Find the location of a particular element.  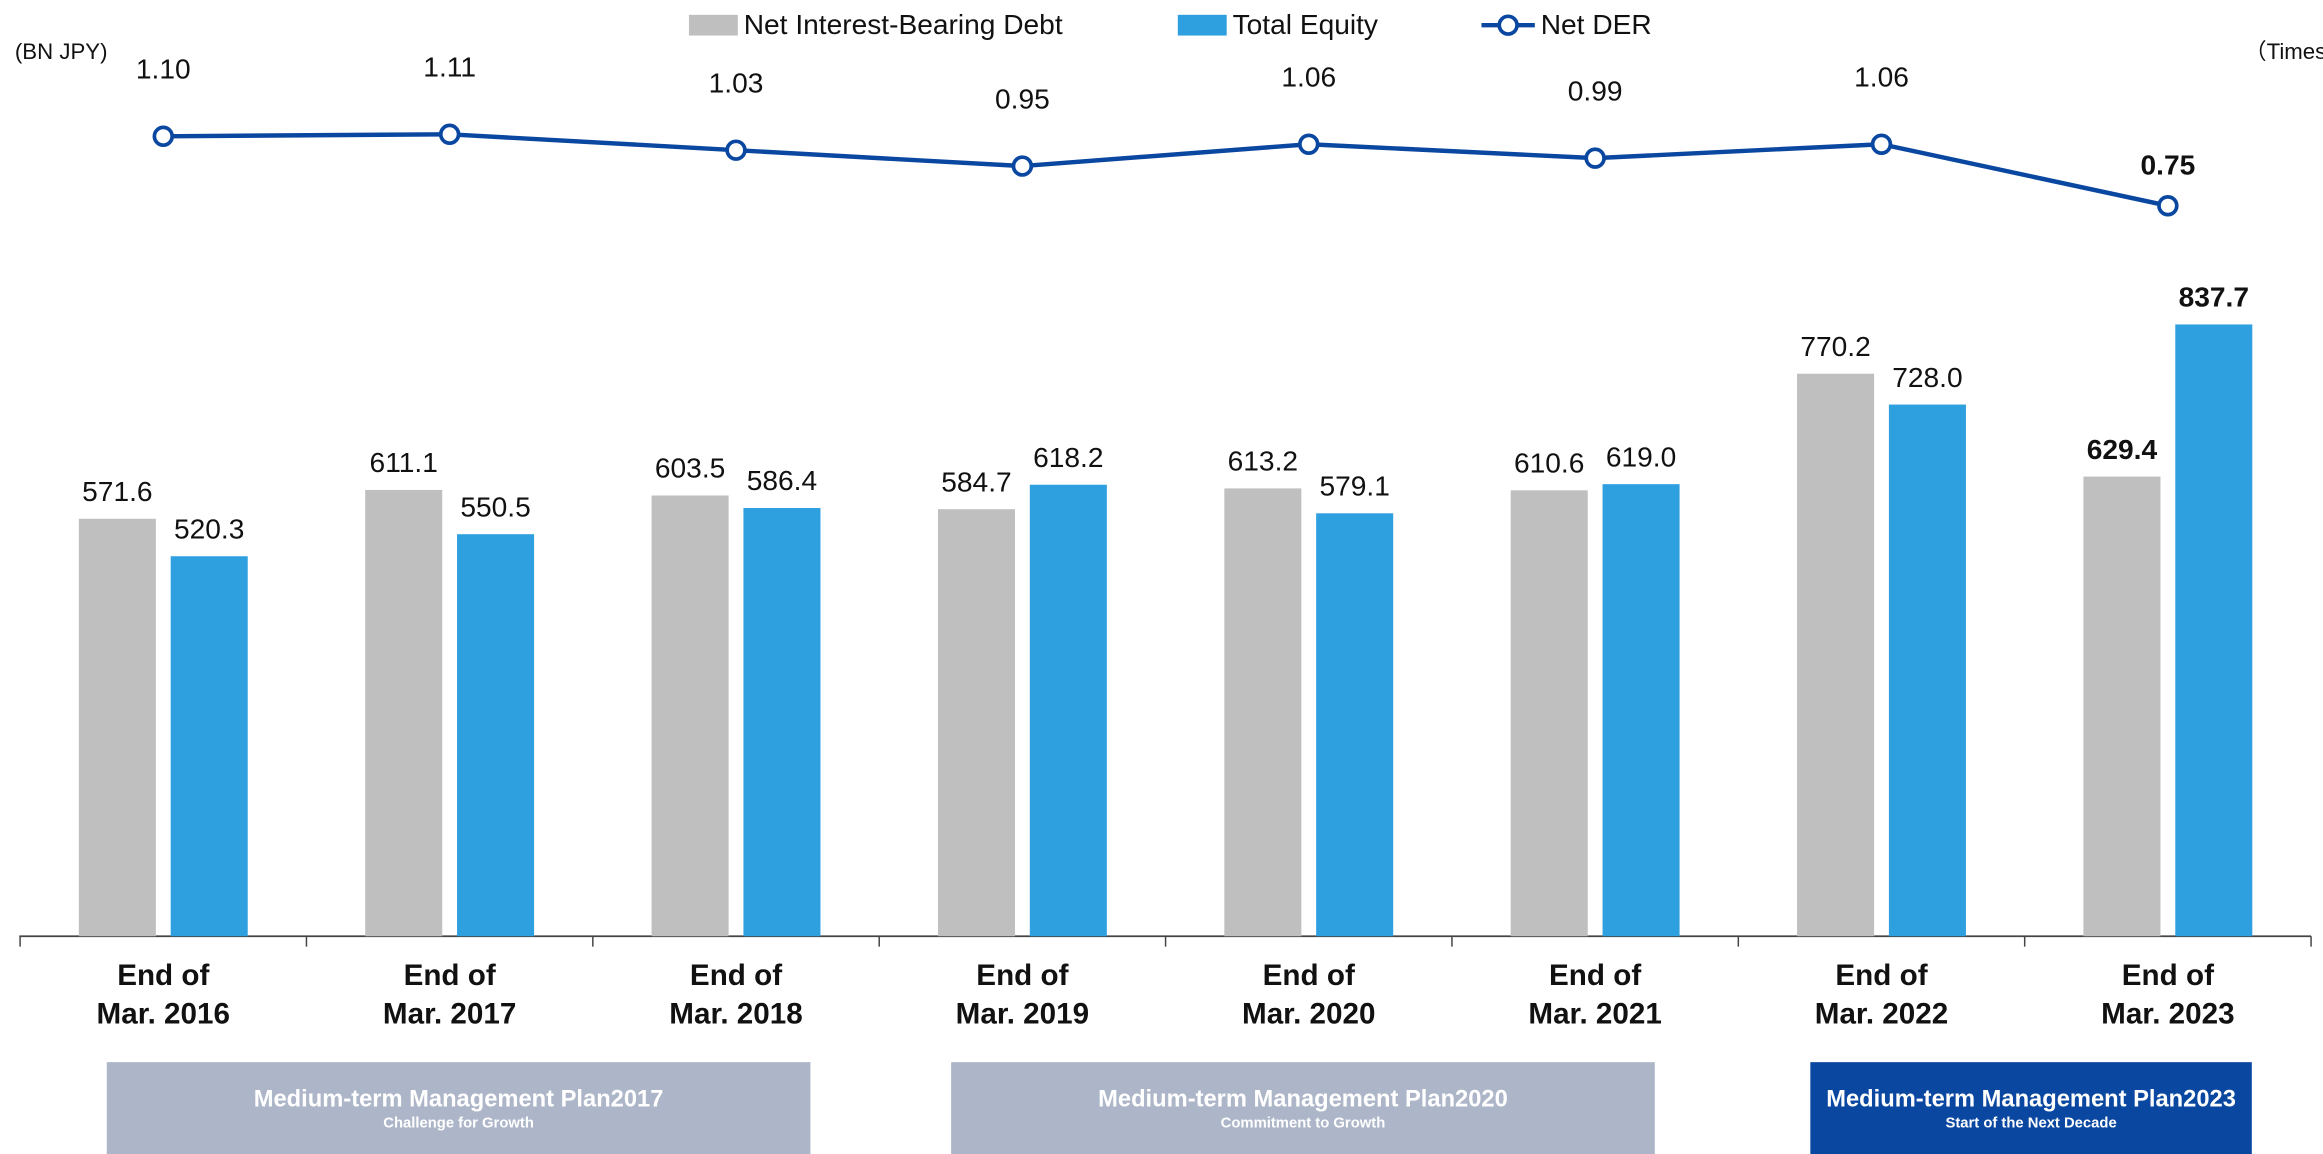

x-tick-label-box: End of Mar. 2019 is located at coordinates (1022, 995).